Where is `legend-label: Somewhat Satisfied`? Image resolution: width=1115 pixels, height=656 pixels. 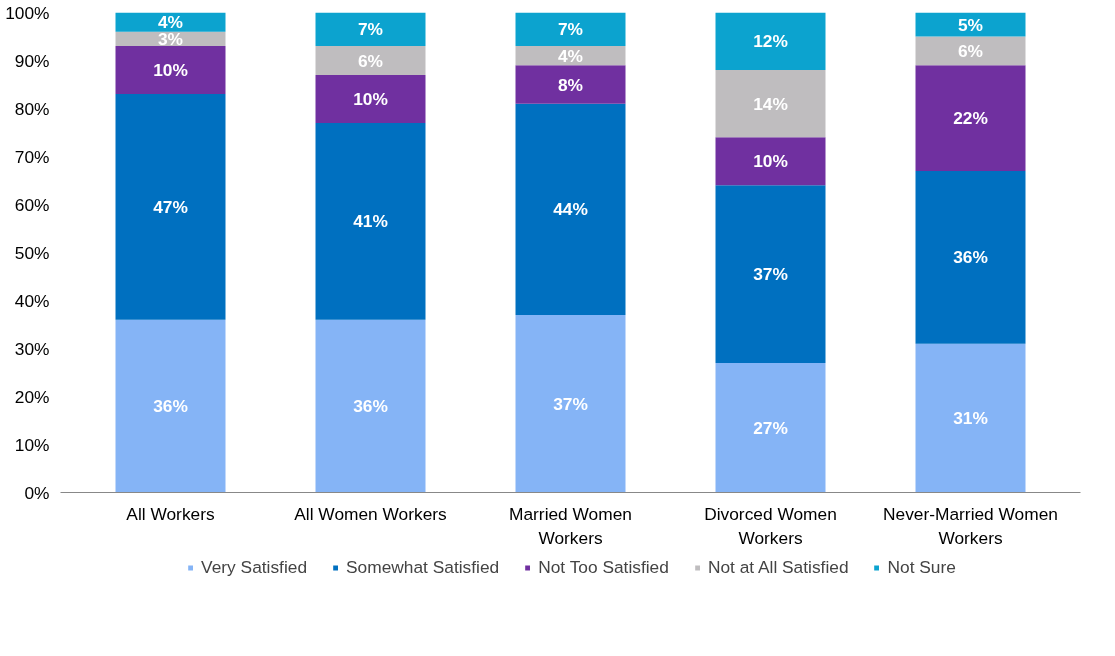
legend-label: Somewhat Satisfied is located at coordinates (423, 567).